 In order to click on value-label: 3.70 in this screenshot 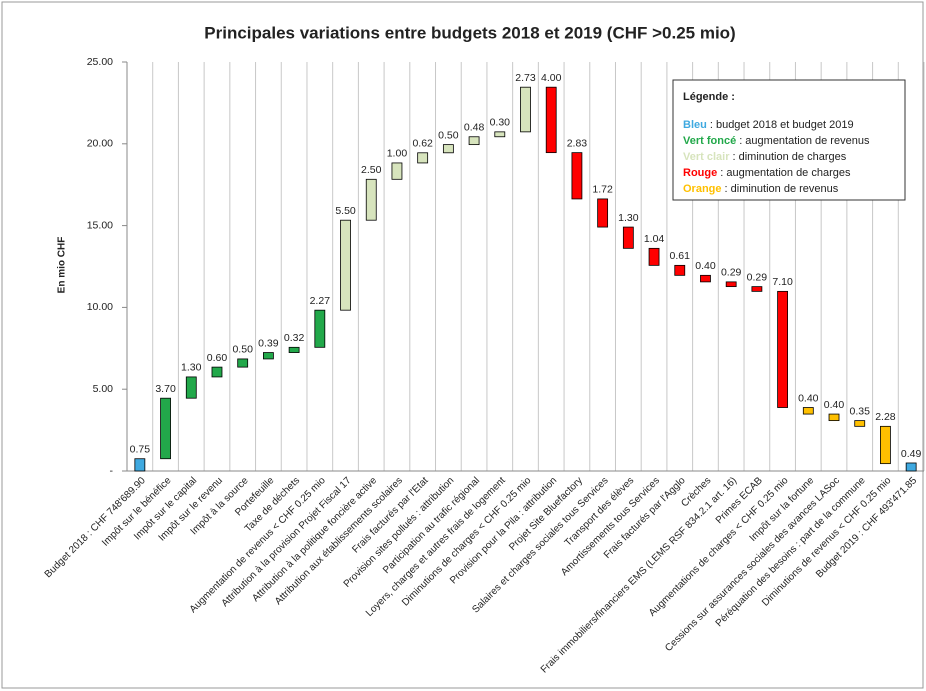, I will do `click(165, 389)`.